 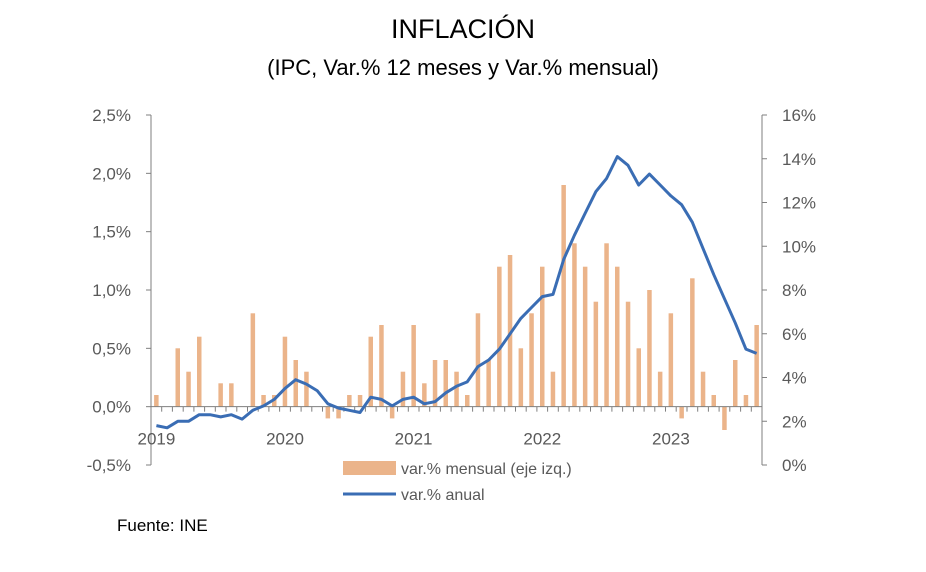 What do you see at coordinates (111, 290) in the screenshot?
I see `left-tick-label: 1,0%` at bounding box center [111, 290].